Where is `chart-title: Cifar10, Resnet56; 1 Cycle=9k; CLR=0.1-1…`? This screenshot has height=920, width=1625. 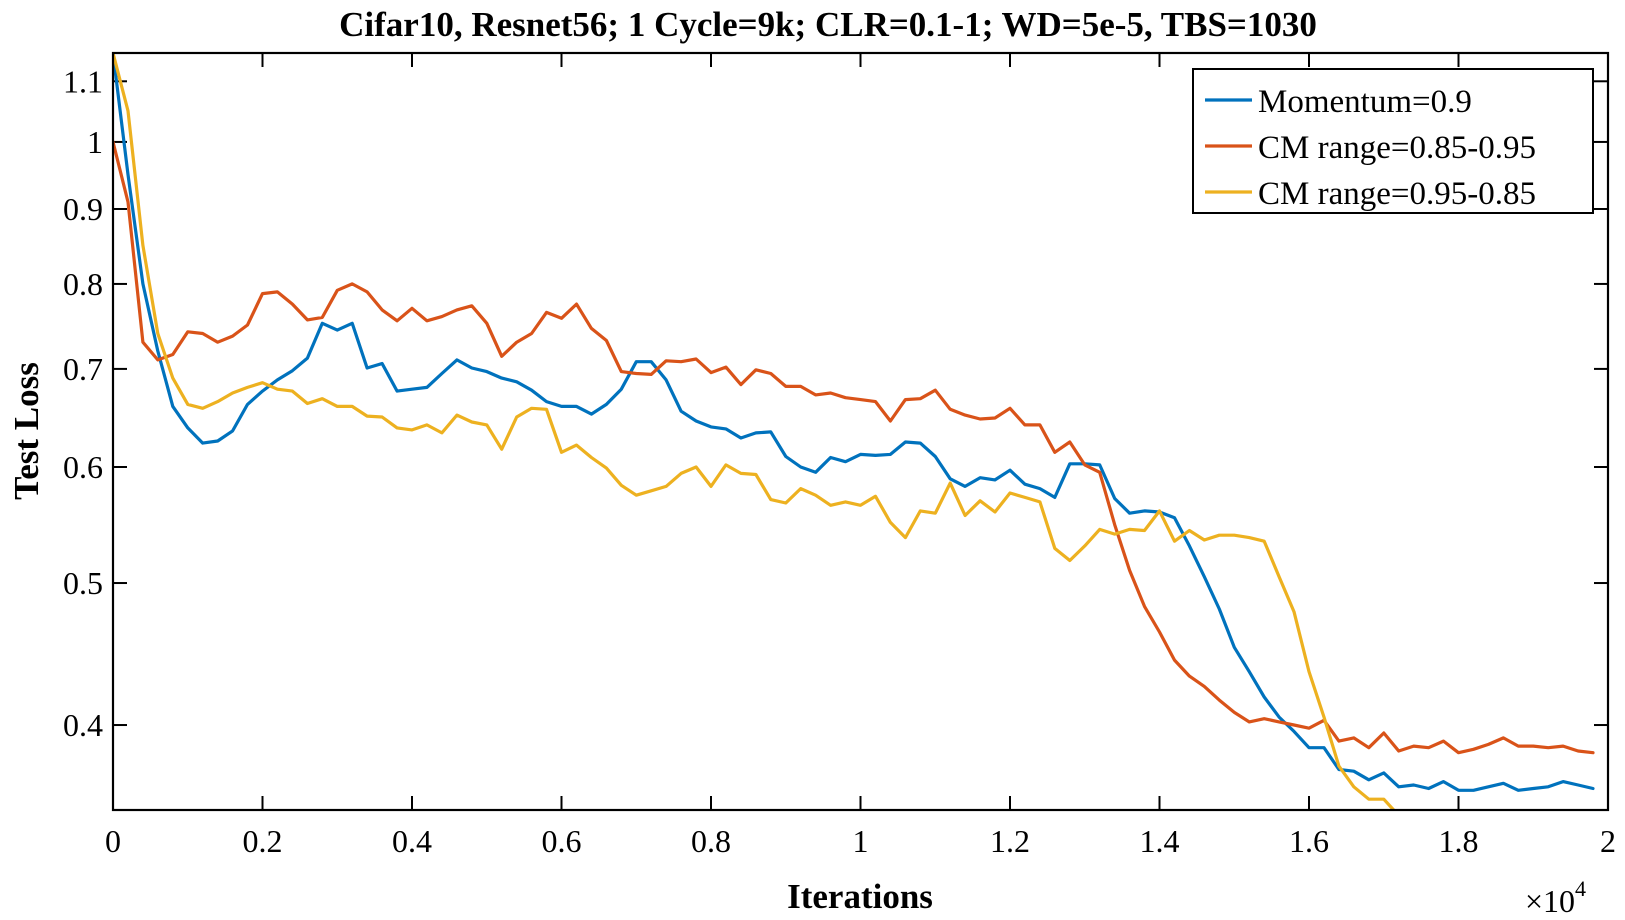
chart-title: Cifar10, Resnet56; 1 Cycle=9k; CLR=0.1-1… is located at coordinates (828, 24).